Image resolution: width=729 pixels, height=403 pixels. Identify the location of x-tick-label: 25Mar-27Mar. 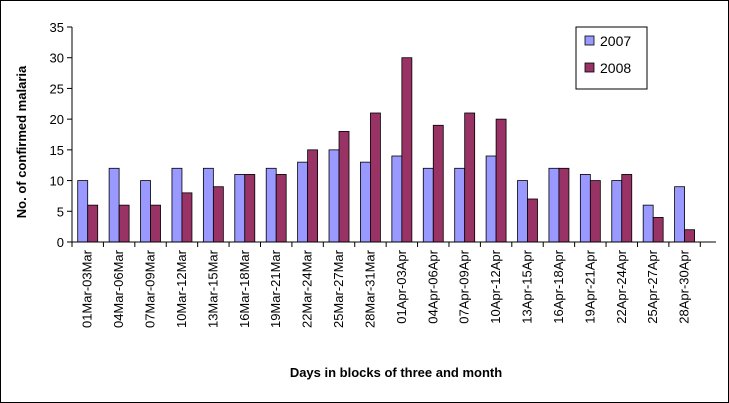
(338, 288).